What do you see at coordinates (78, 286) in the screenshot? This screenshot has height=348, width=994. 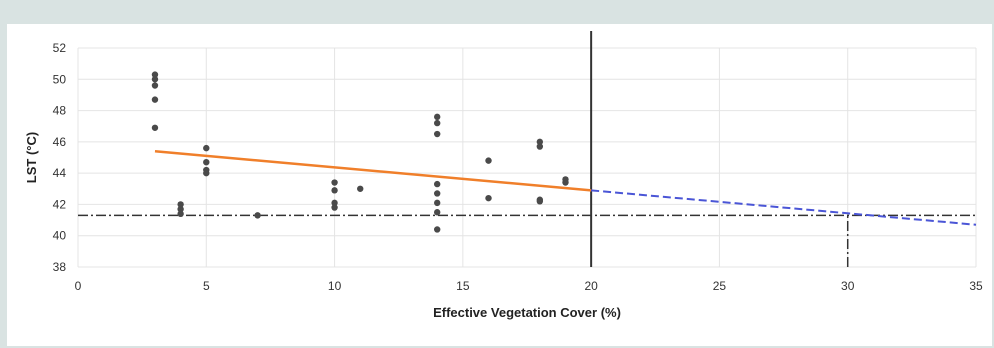 I see `x-tick-label: 0` at bounding box center [78, 286].